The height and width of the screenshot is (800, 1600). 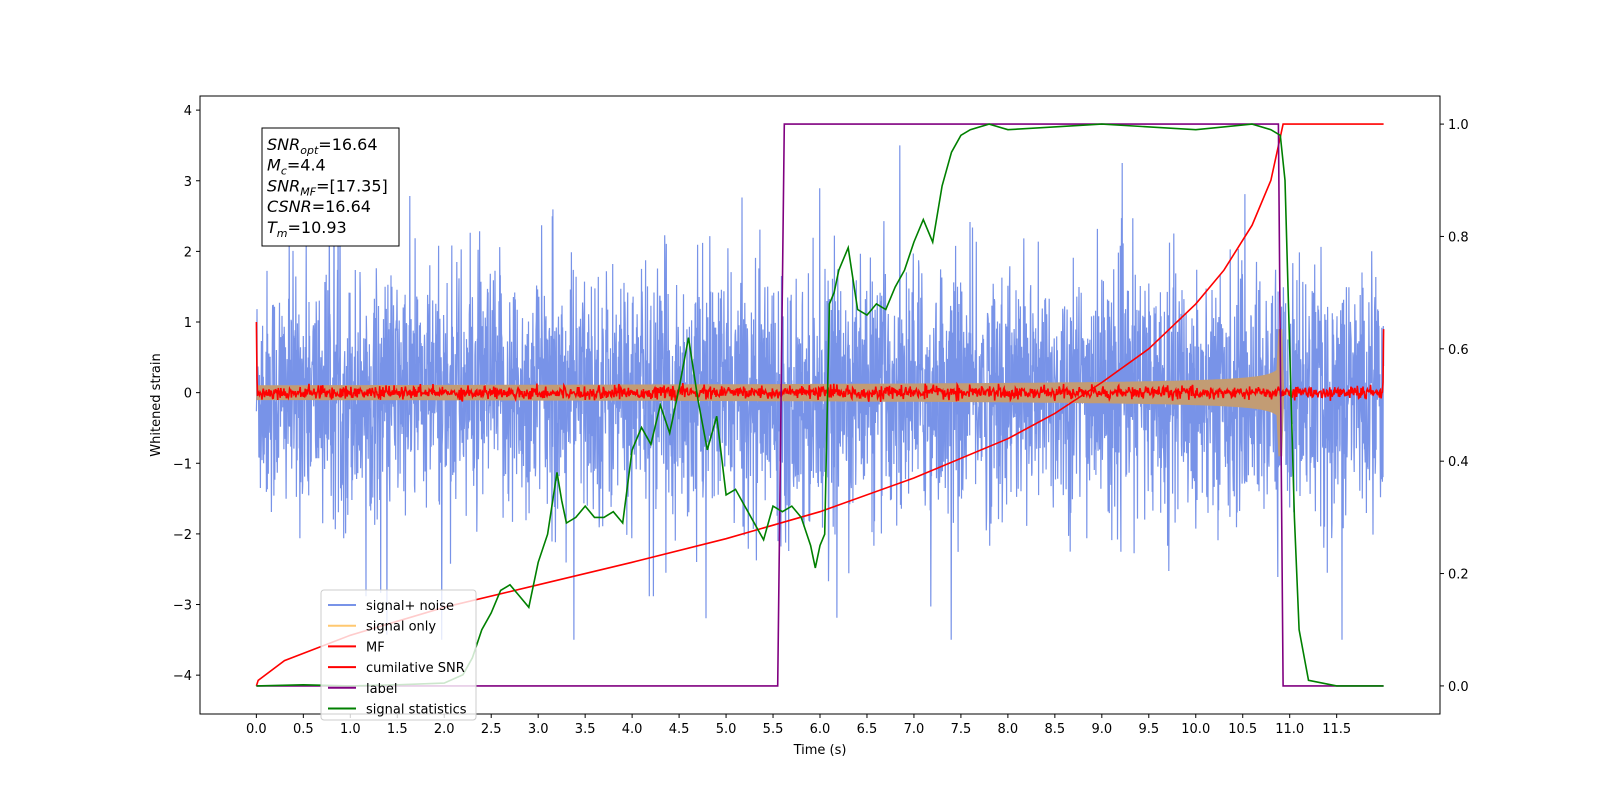 I want to click on legend-entry-label: signal+ noise, so click(x=410, y=606).